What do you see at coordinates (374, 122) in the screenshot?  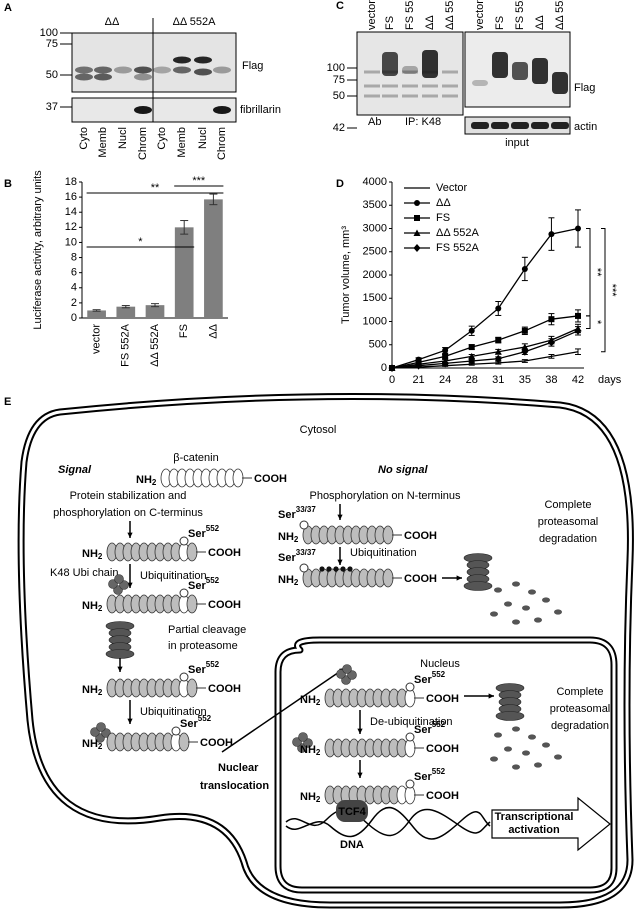 I see `note: Ab` at bounding box center [374, 122].